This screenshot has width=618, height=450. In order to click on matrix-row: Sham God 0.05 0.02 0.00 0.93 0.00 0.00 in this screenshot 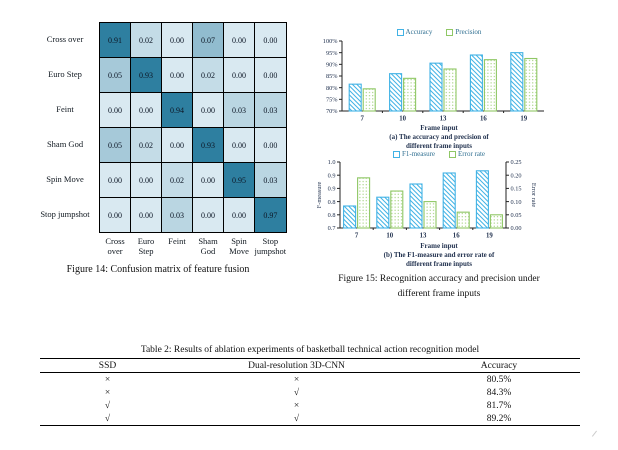, I will do `click(161, 145)`.